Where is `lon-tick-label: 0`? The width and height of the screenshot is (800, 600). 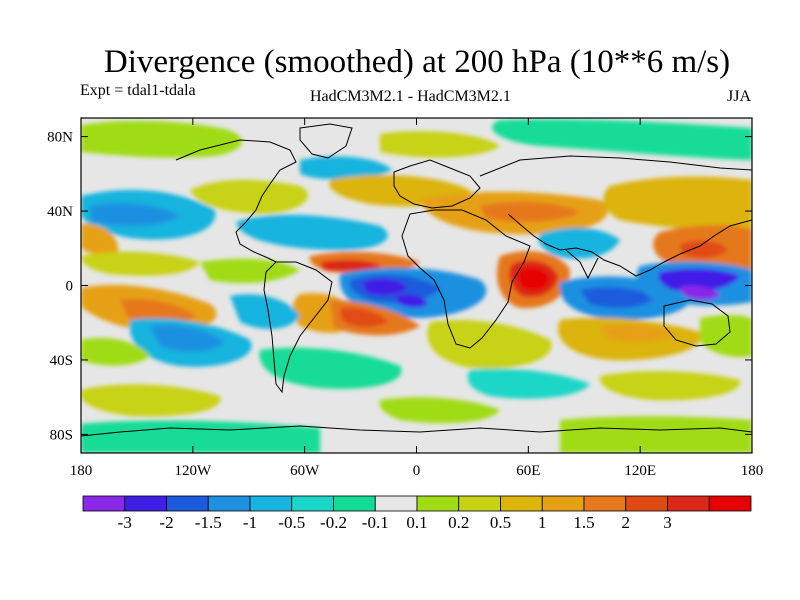
lon-tick-label: 0 is located at coordinates (417, 471).